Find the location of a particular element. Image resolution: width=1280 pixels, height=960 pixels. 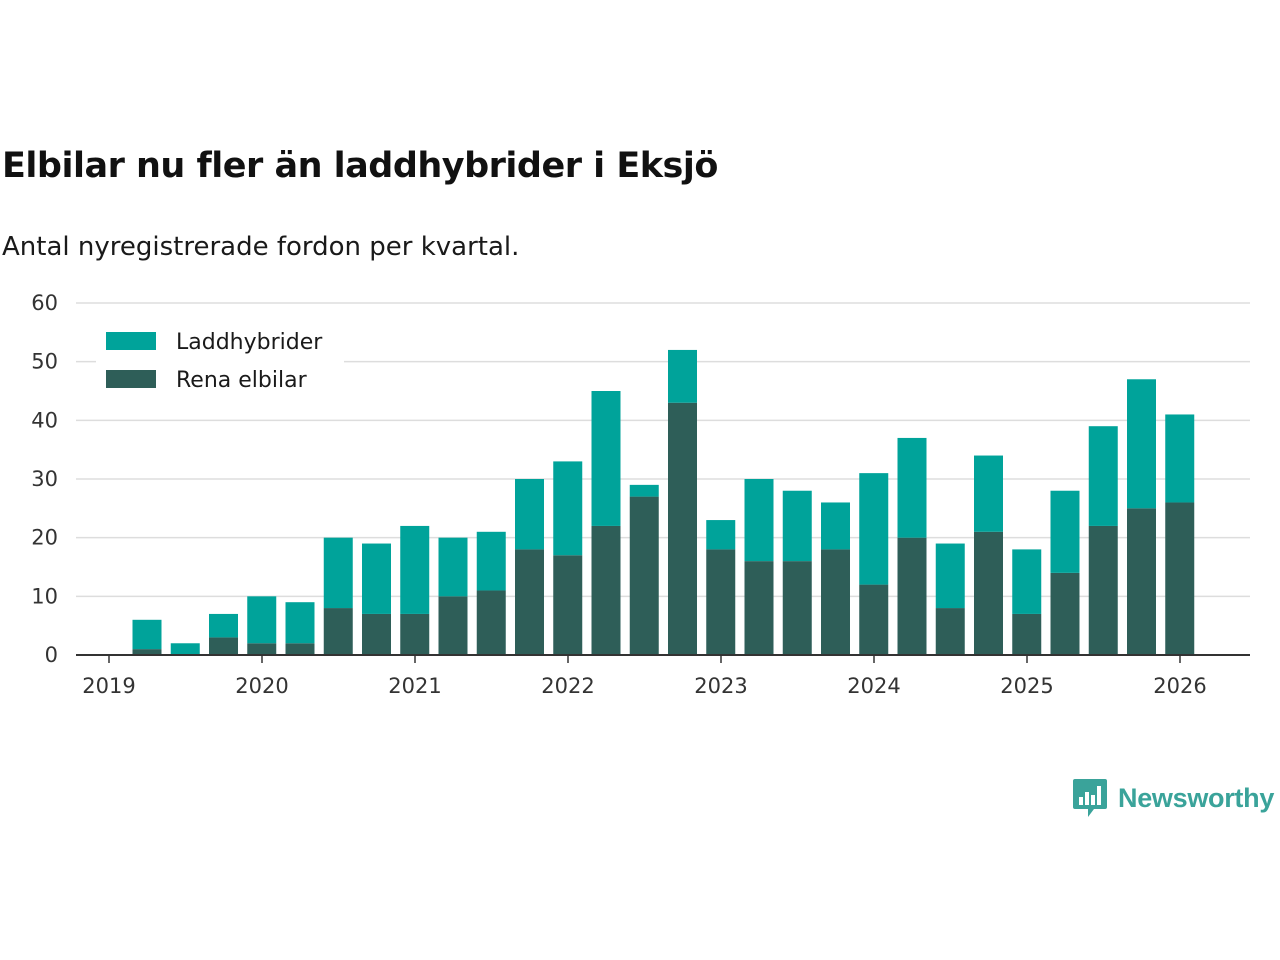

y-tick-label: 30 is located at coordinates (44, 479).